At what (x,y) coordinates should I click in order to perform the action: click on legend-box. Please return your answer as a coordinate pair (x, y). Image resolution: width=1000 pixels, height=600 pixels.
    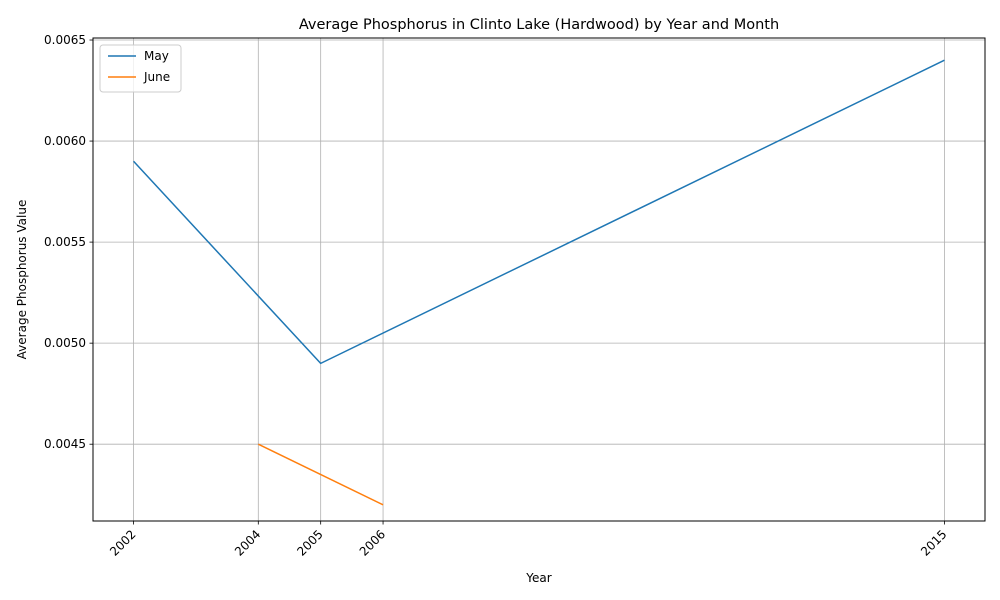
    Looking at the image, I should click on (140, 68).